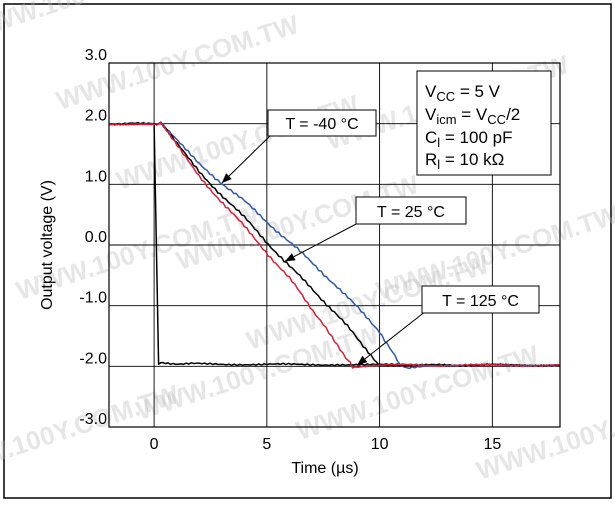 The image size is (615, 507). I want to click on x-tick-labels: 0 5 10 15, so click(326, 444).